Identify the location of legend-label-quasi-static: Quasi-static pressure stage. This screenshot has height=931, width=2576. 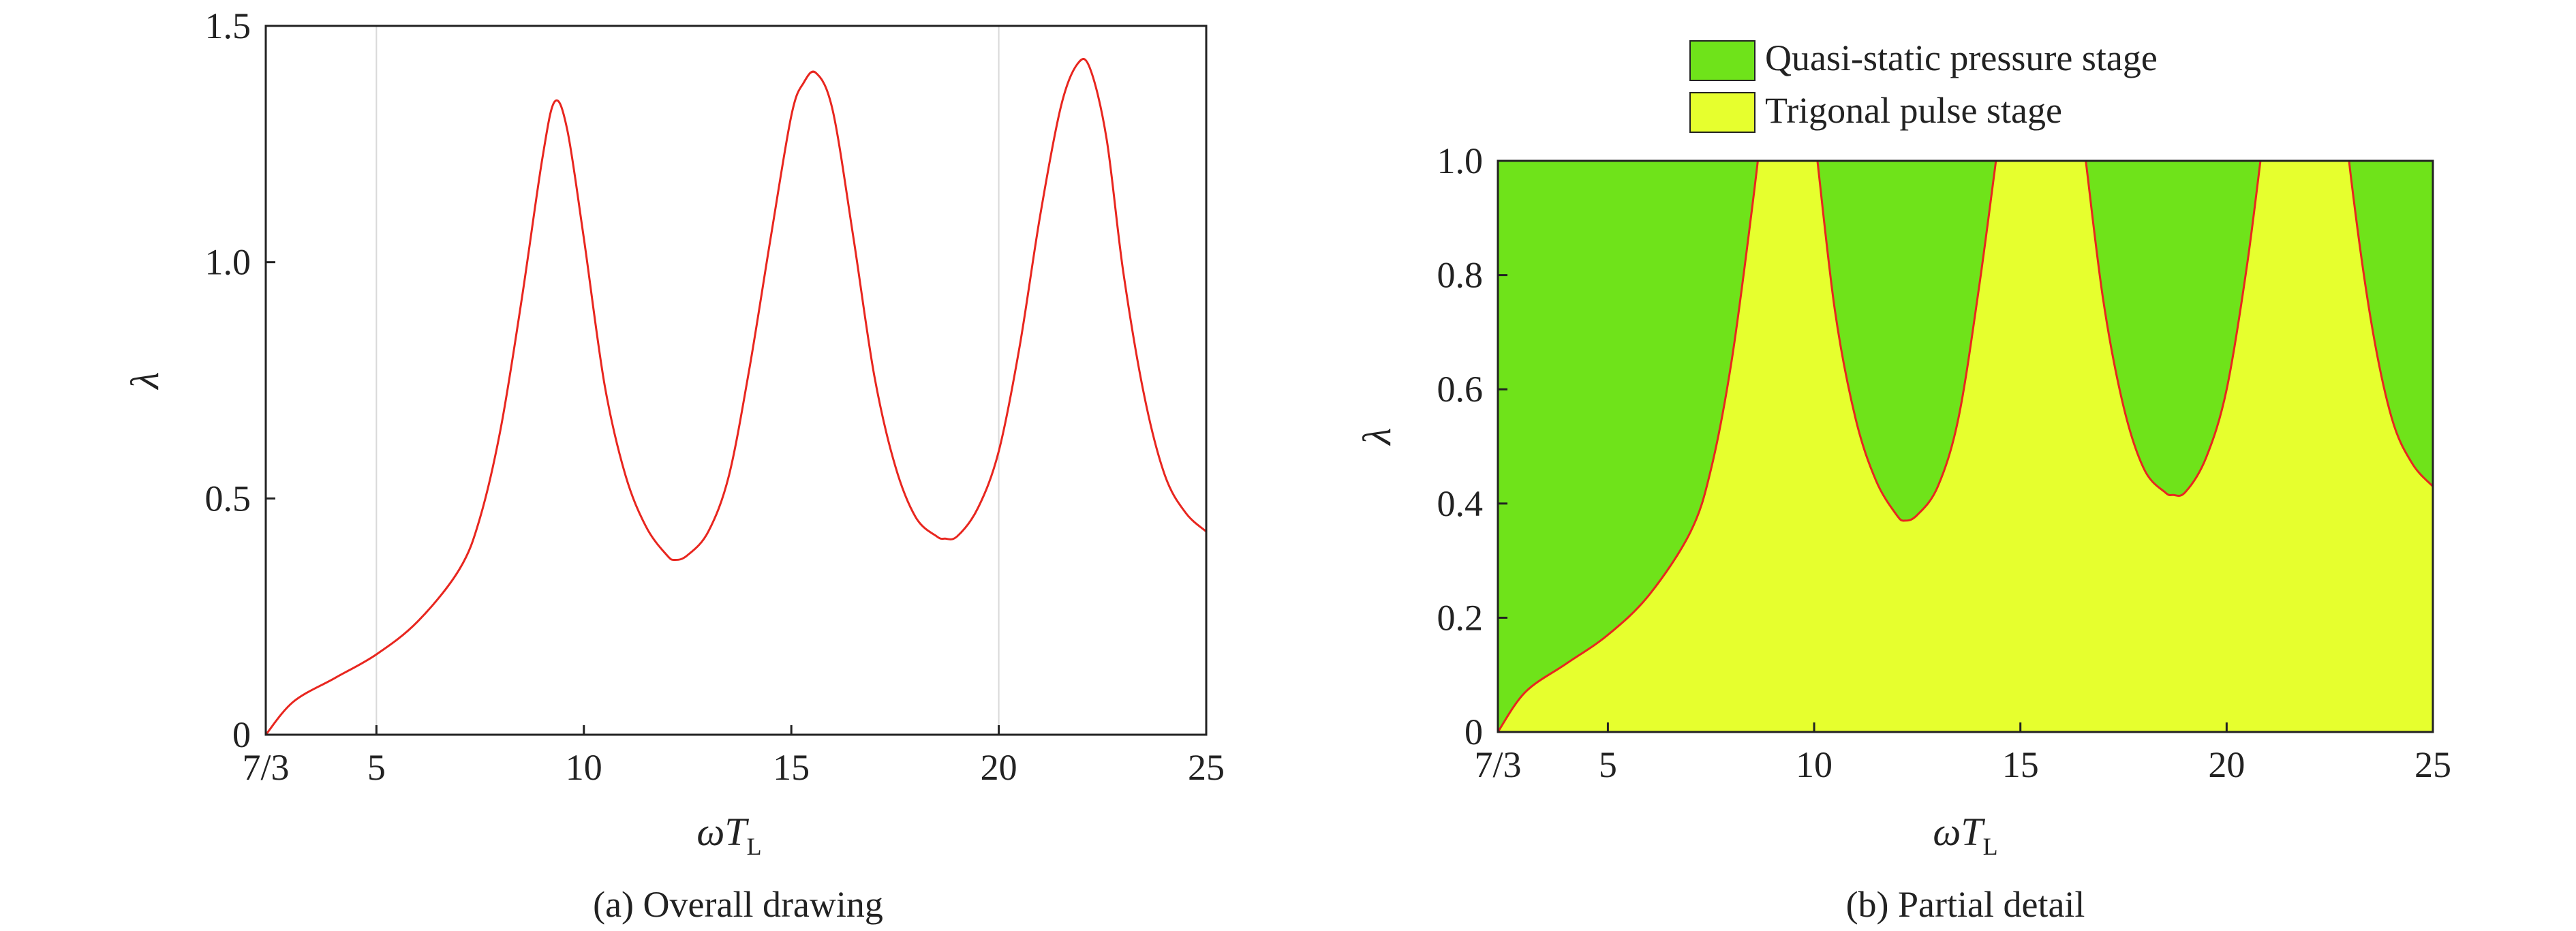
(1961, 57).